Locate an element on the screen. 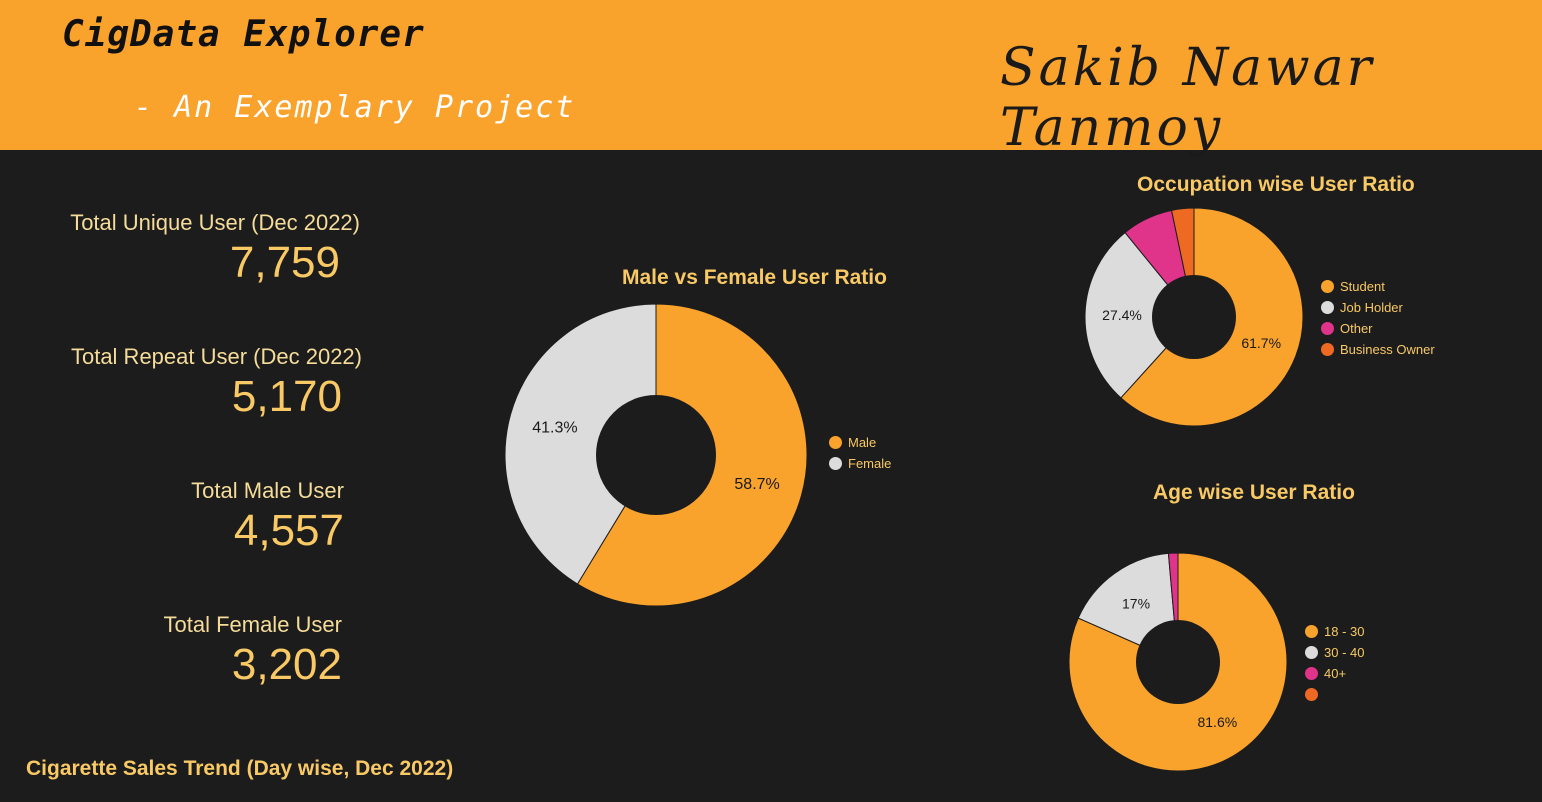 The width and height of the screenshot is (1542, 802). kpi-label: Total Repeat User (Dec 2022) is located at coordinates (216, 356).